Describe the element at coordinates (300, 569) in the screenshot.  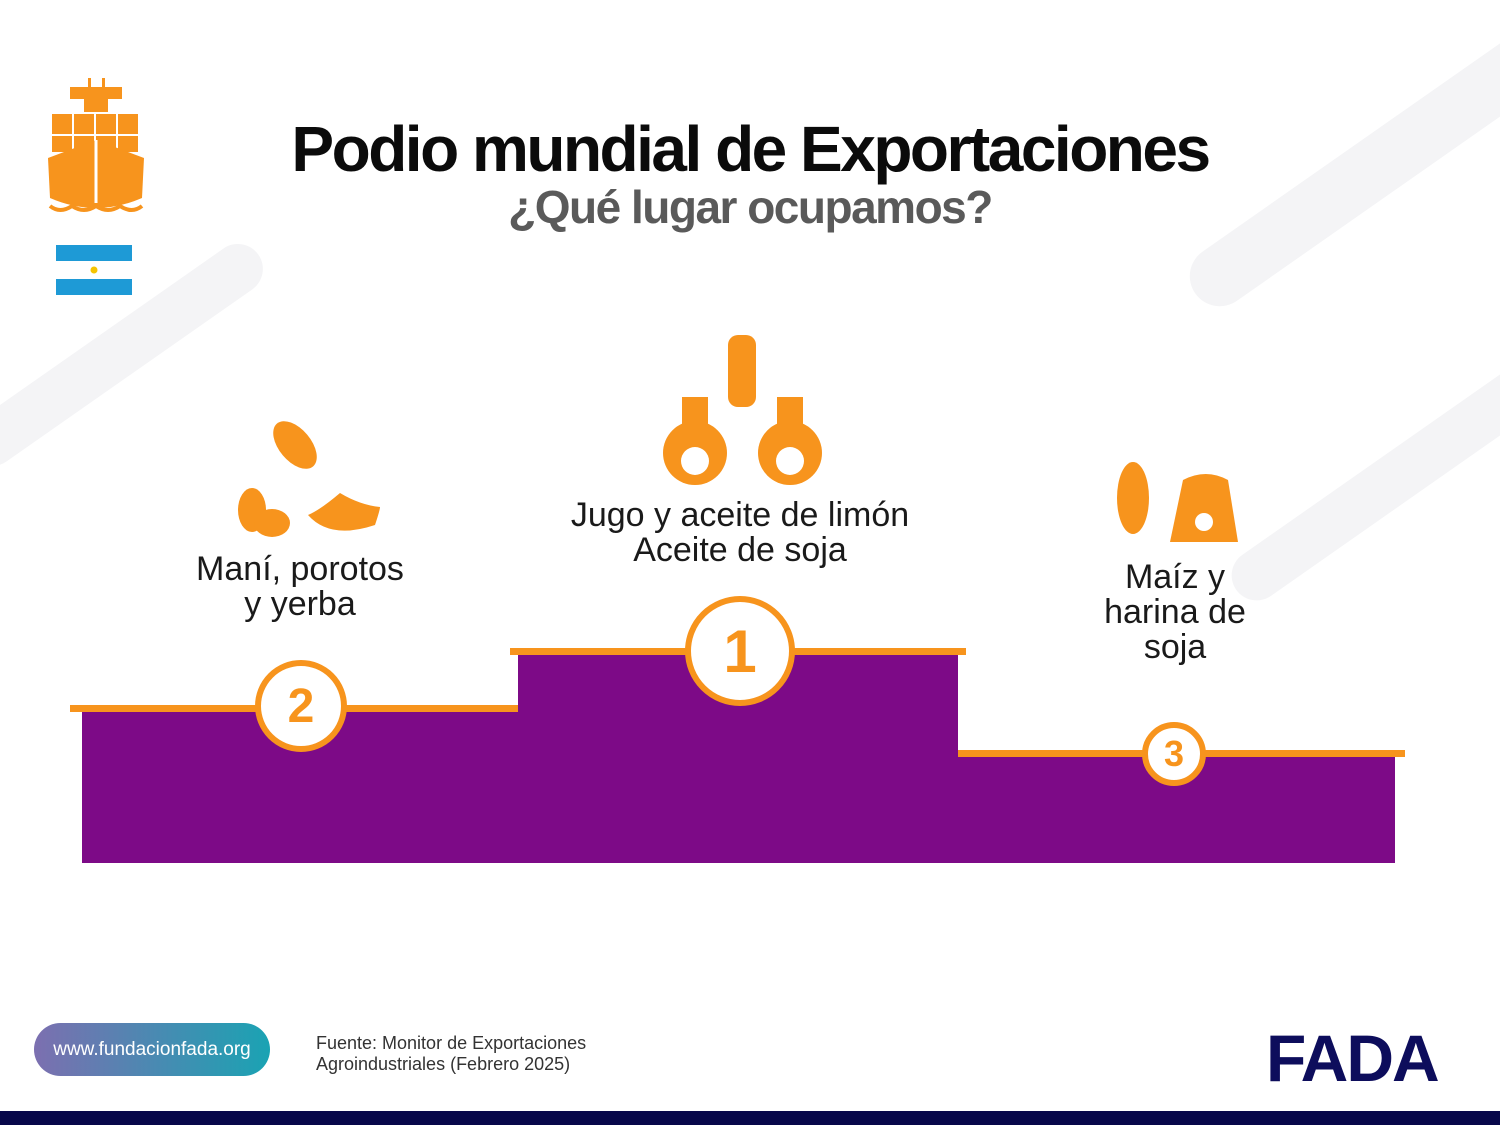
I see `label-line: Maní, porotos` at that location.